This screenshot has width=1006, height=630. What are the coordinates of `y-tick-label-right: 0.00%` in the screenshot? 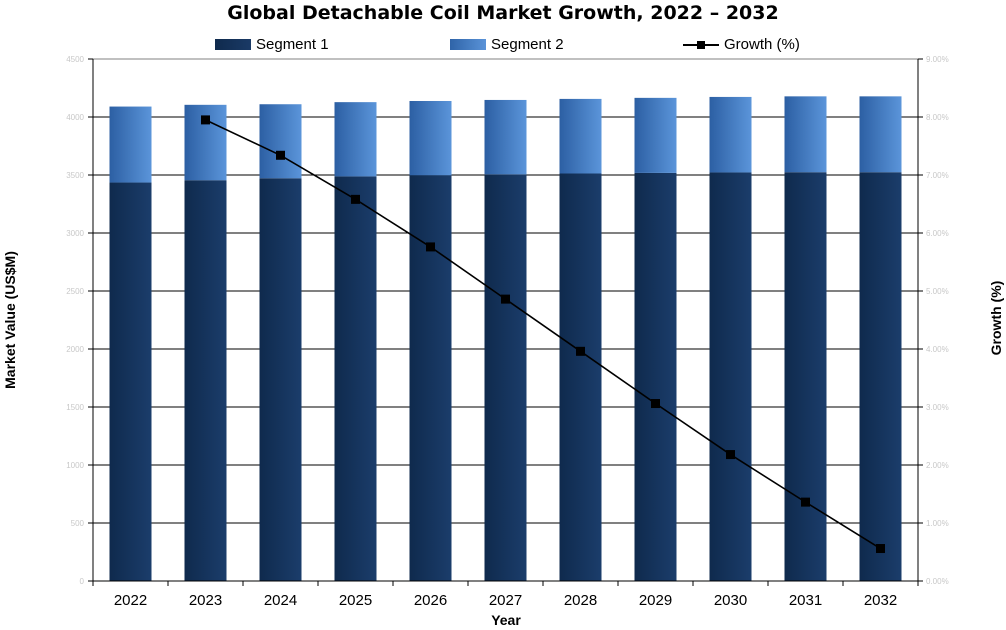 It's located at (937, 581).